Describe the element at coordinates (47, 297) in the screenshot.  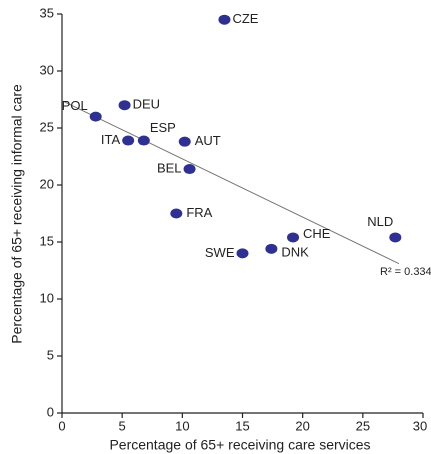
I see `y-tick-label: 10` at that location.